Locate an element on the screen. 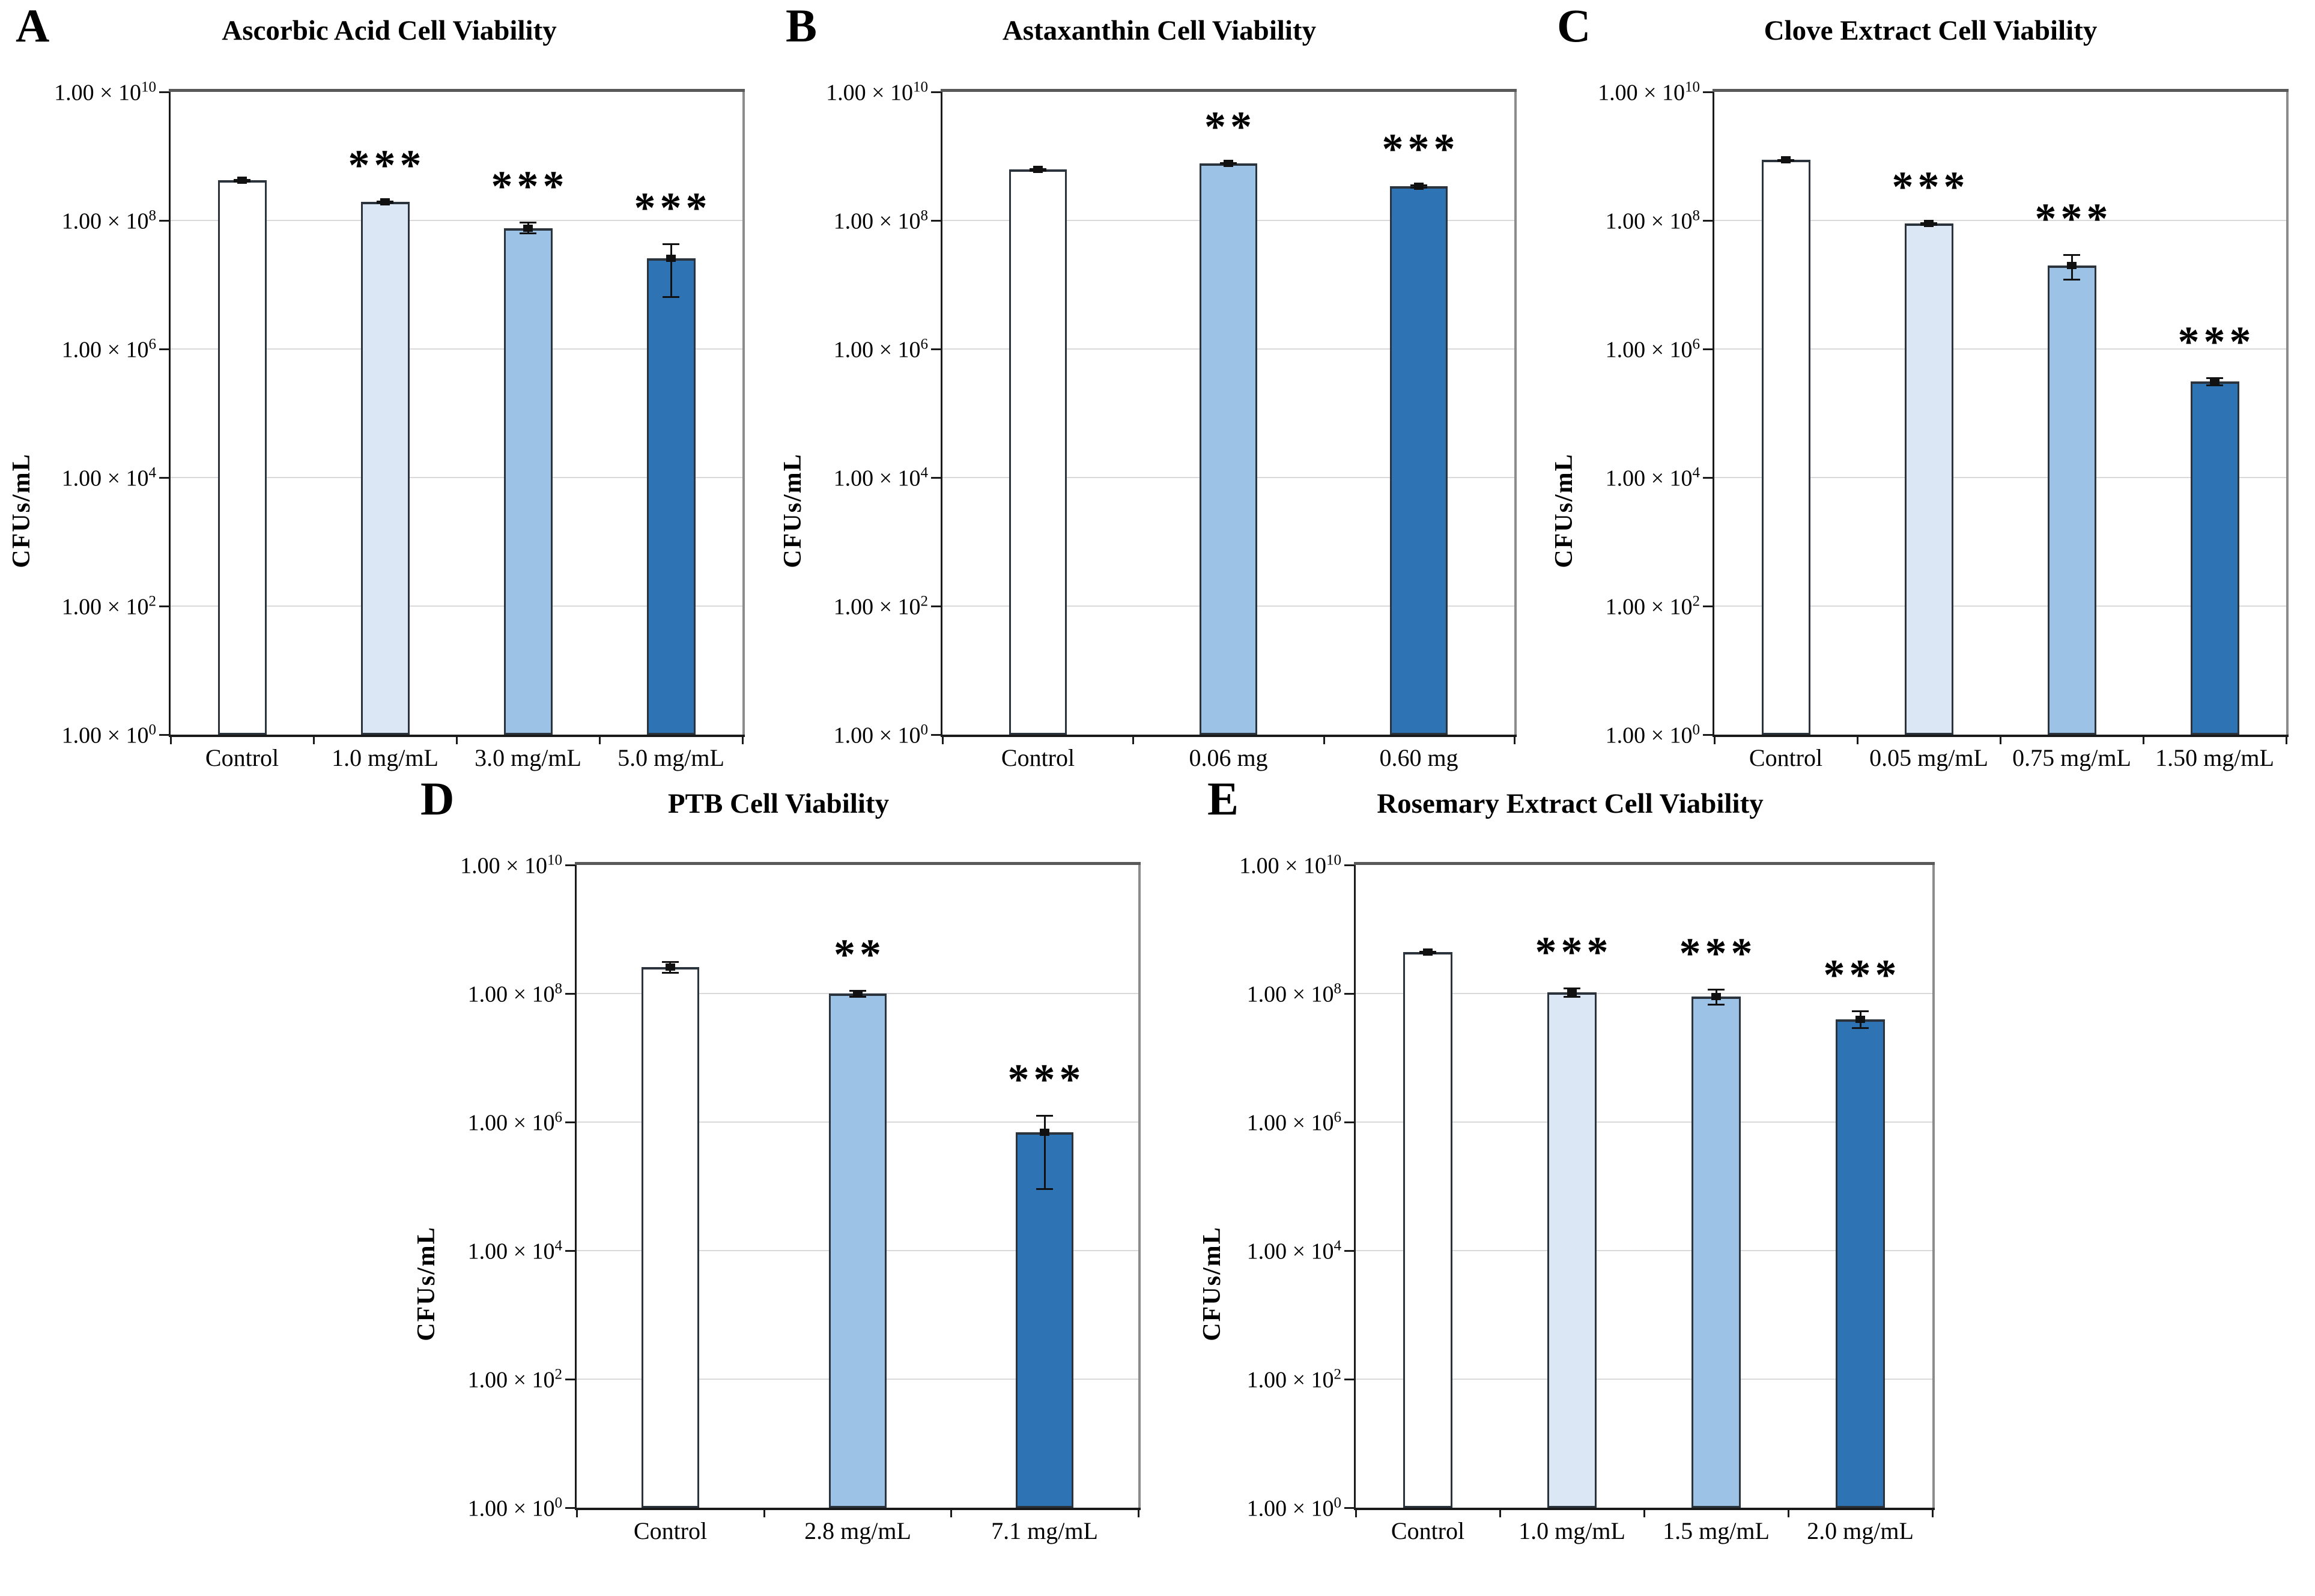 The width and height of the screenshot is (2315, 1596). x-axis-label: 1.50 mg/mL is located at coordinates (2214, 757).